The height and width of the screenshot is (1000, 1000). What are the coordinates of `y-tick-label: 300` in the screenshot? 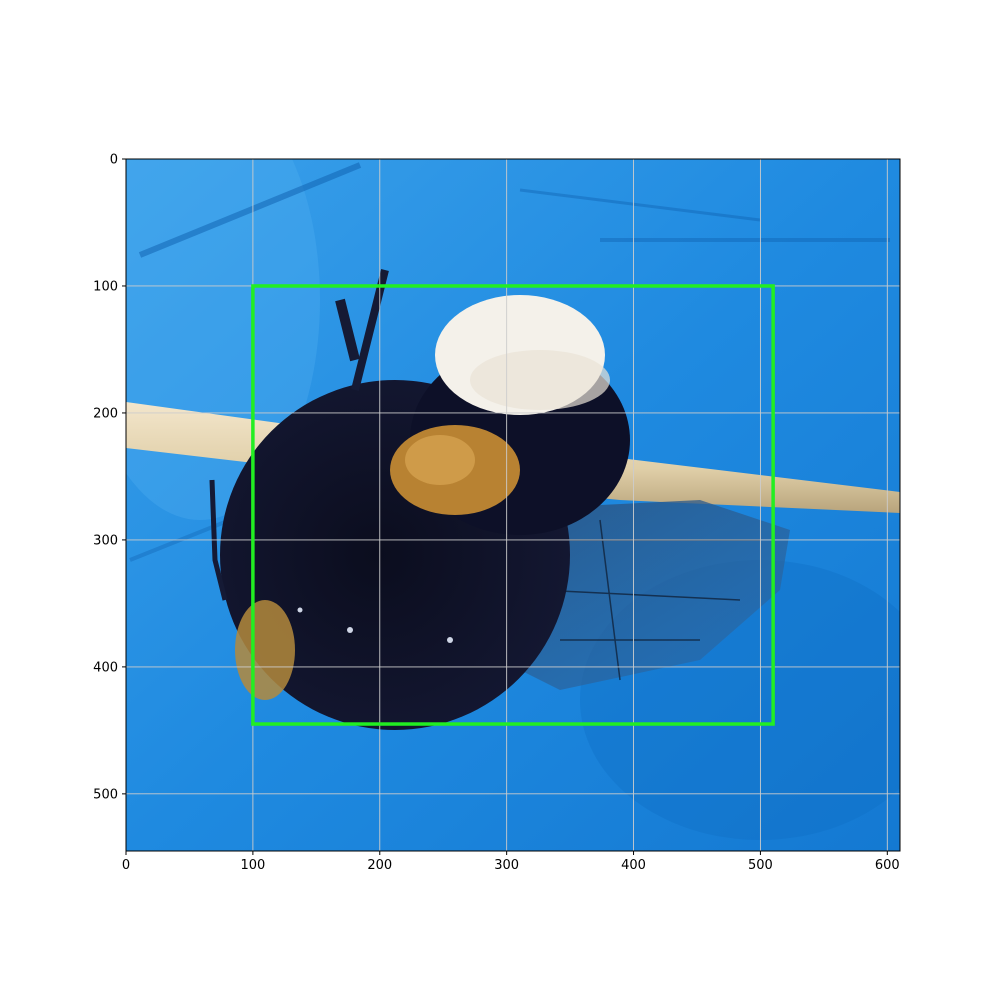 It's located at (105, 540).